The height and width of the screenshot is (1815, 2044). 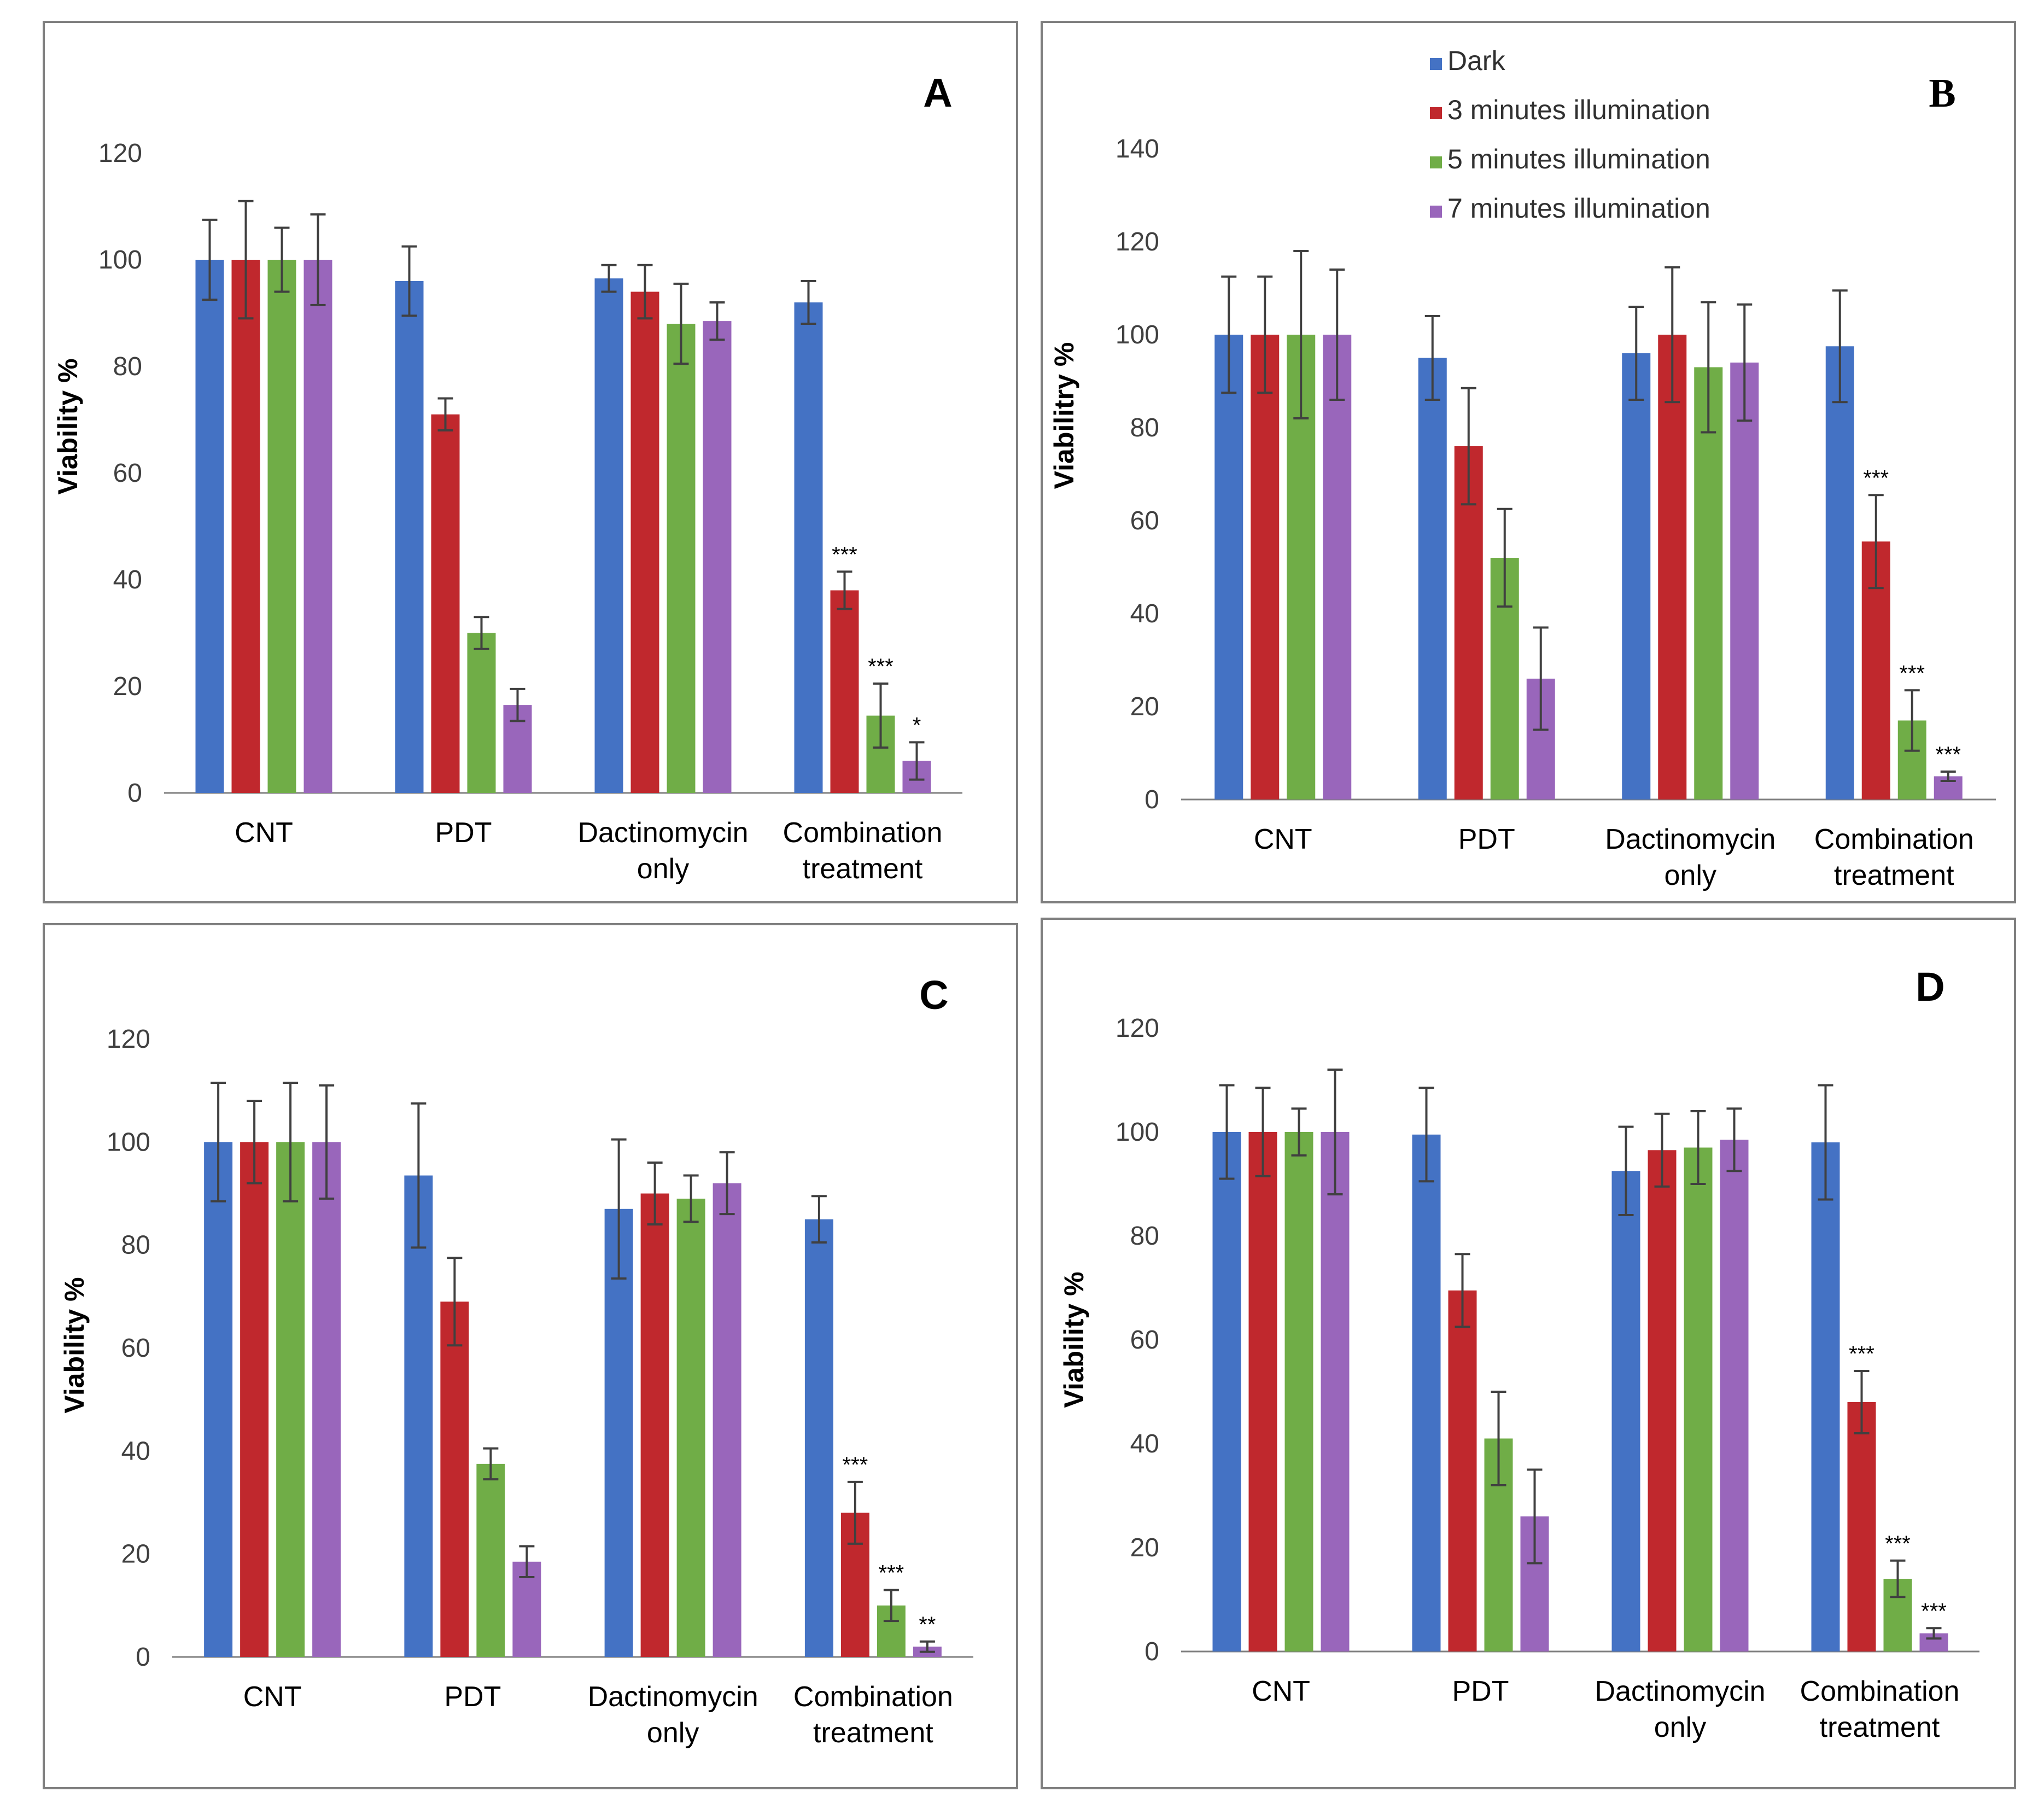 What do you see at coordinates (654, 1425) in the screenshot?
I see `bar-c-c2-s1` at bounding box center [654, 1425].